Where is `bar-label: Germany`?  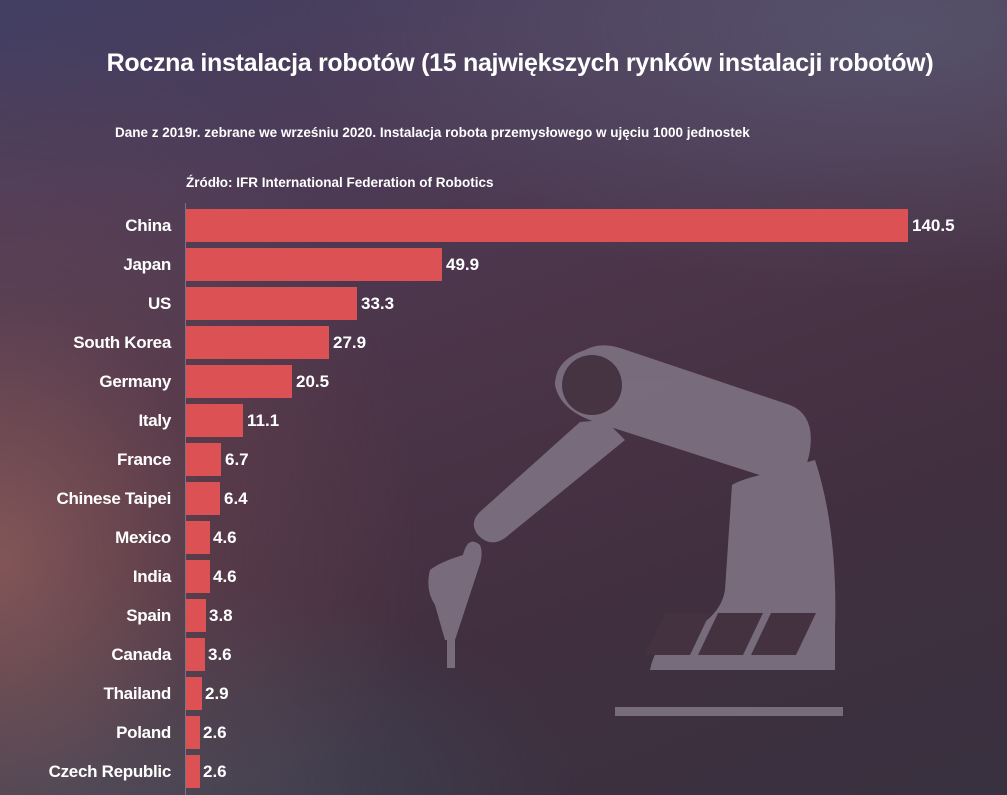
bar-label: Germany is located at coordinates (135, 381).